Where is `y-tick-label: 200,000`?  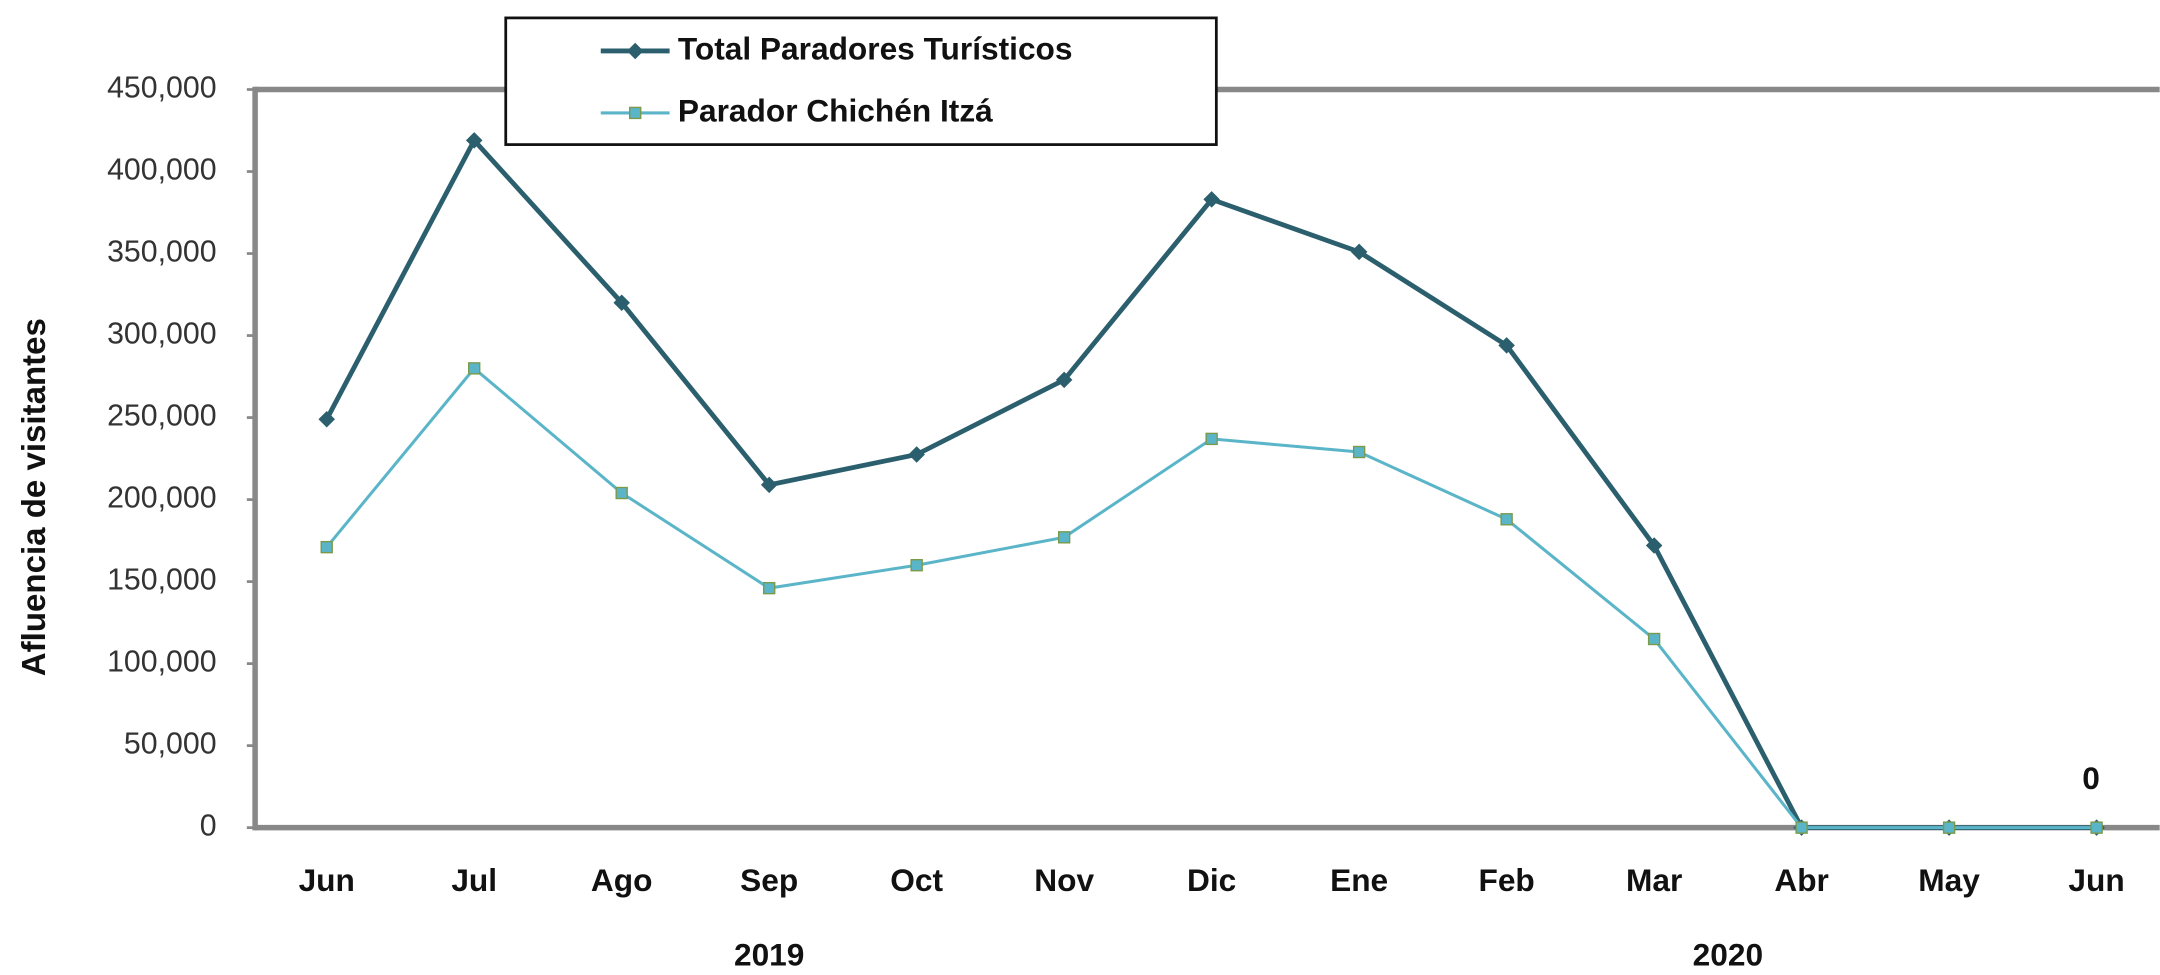 y-tick-label: 200,000 is located at coordinates (161, 498).